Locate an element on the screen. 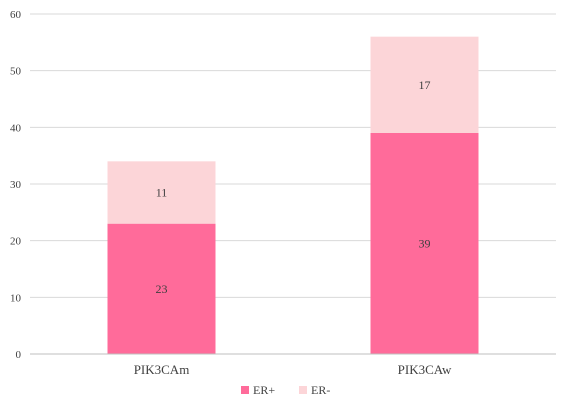 The width and height of the screenshot is (564, 403). y-tick-label: 50 is located at coordinates (16, 72).